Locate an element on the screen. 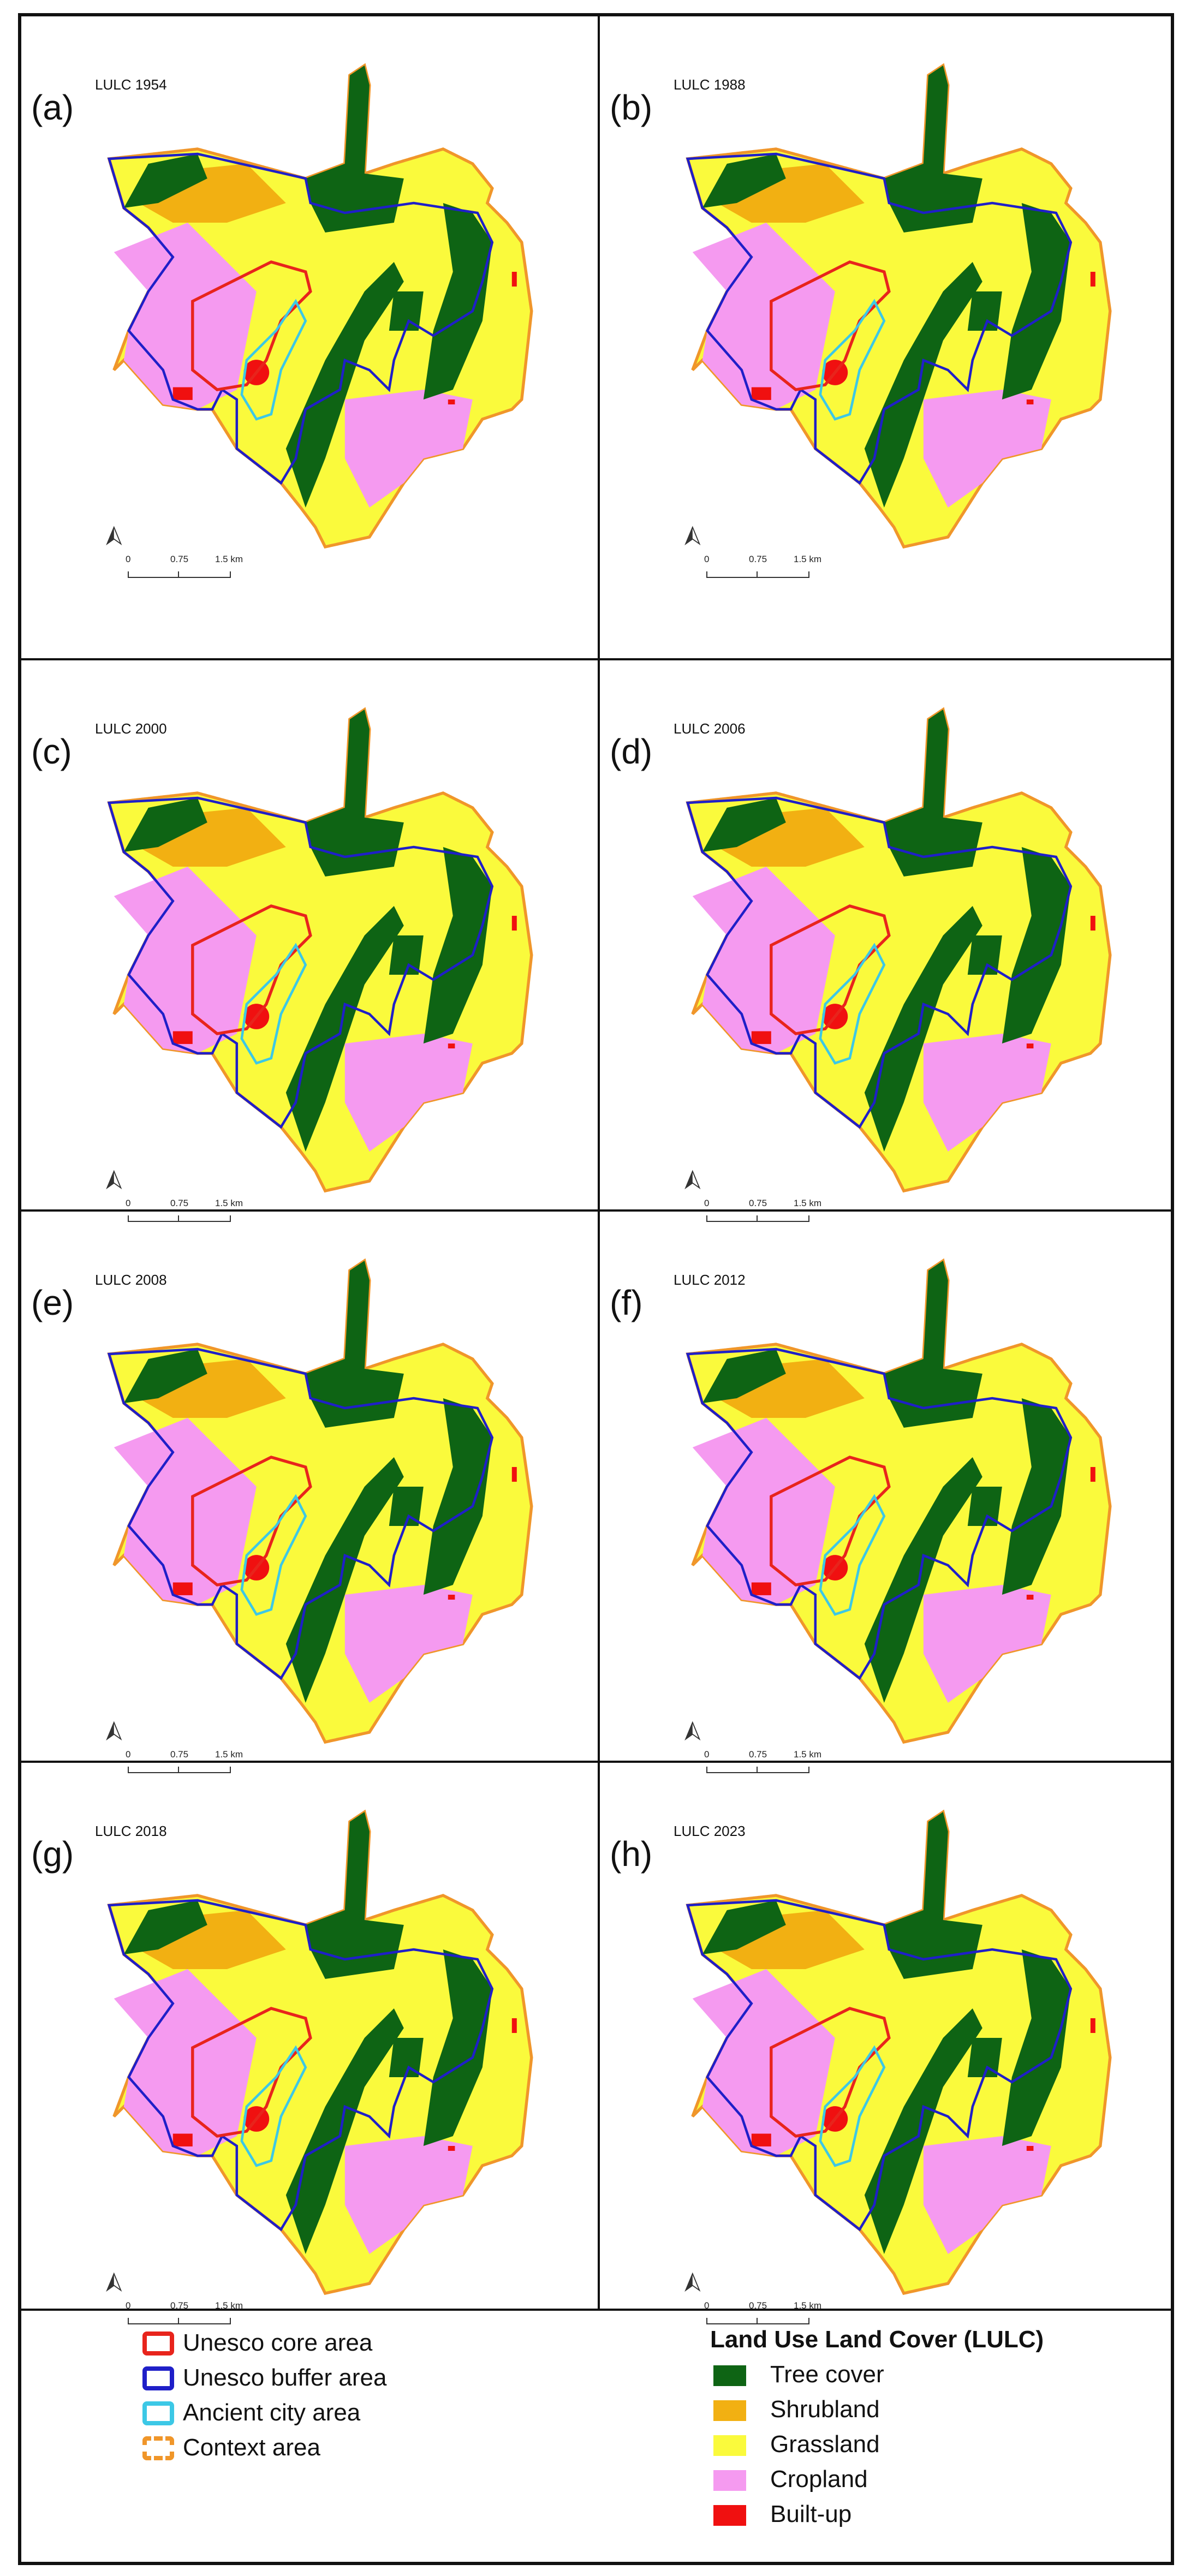 The width and height of the screenshot is (1185, 2576). legend-boundary-label: Ancient city area is located at coordinates (272, 2412).